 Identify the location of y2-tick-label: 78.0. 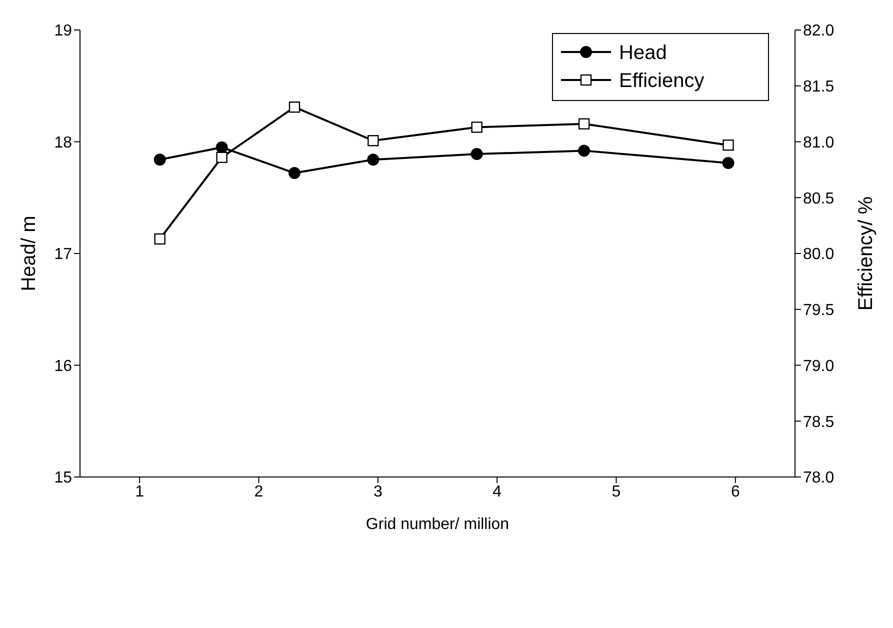
(818, 478).